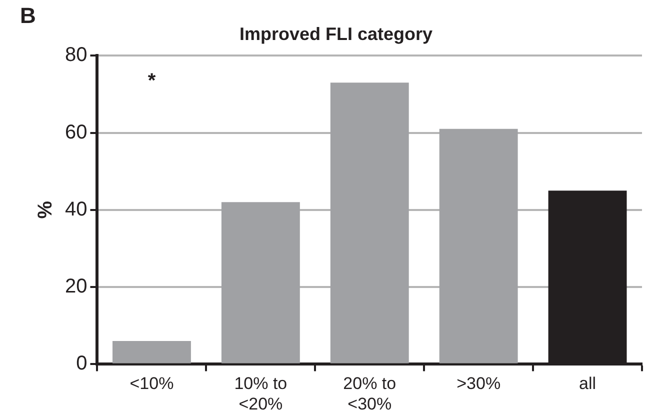 This screenshot has height=420, width=654. I want to click on annotation: *, so click(152, 81).